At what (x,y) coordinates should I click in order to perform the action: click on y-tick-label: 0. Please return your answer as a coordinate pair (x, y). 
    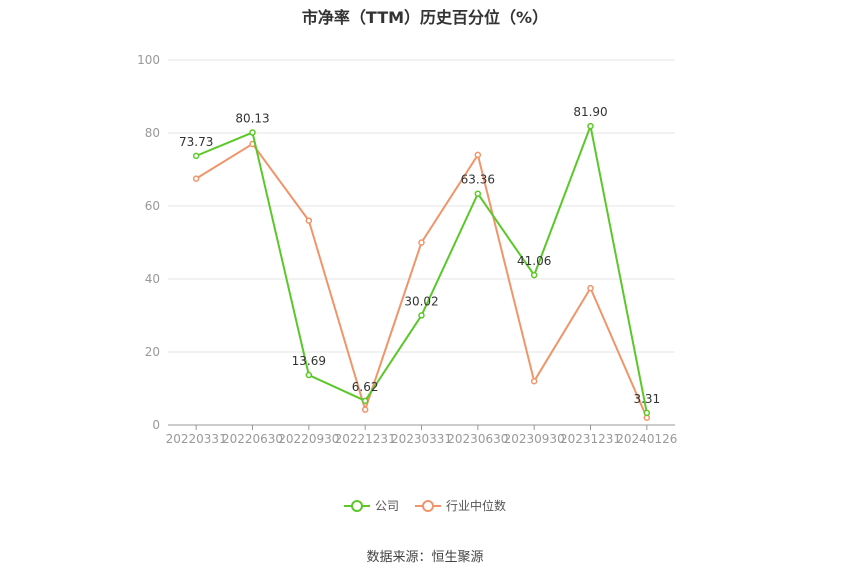
    Looking at the image, I should click on (156, 425).